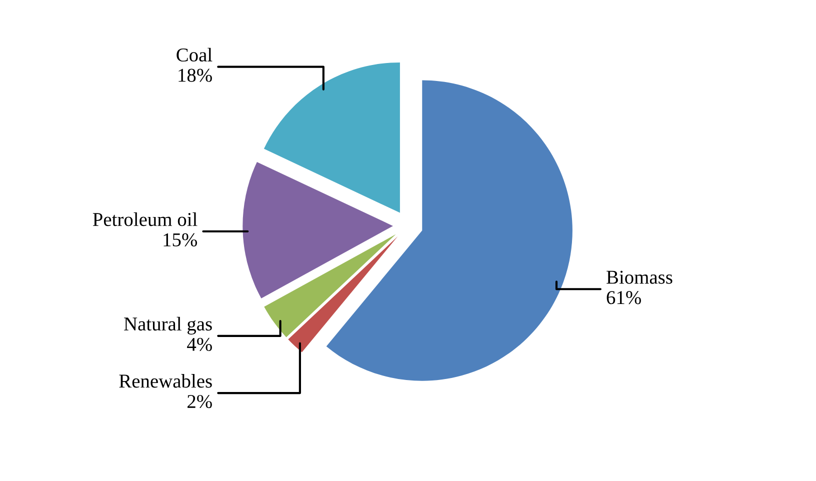 Image resolution: width=816 pixels, height=481 pixels. I want to click on slice-label: Natural gas, so click(168, 325).